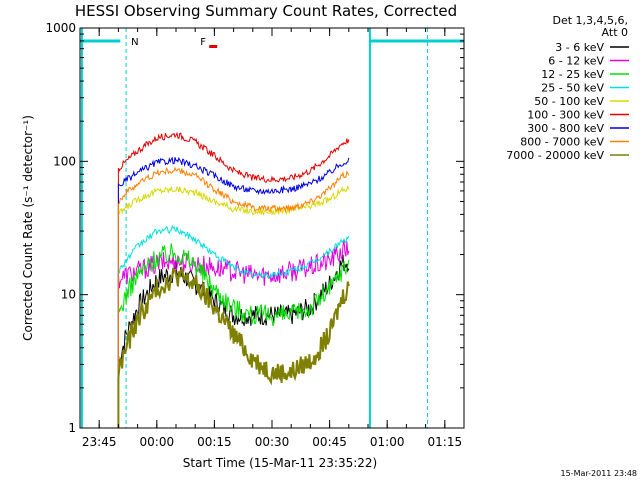 This screenshot has height=480, width=640. Describe the element at coordinates (60, 28) in the screenshot. I see `y-tick-label: 1000` at that location.